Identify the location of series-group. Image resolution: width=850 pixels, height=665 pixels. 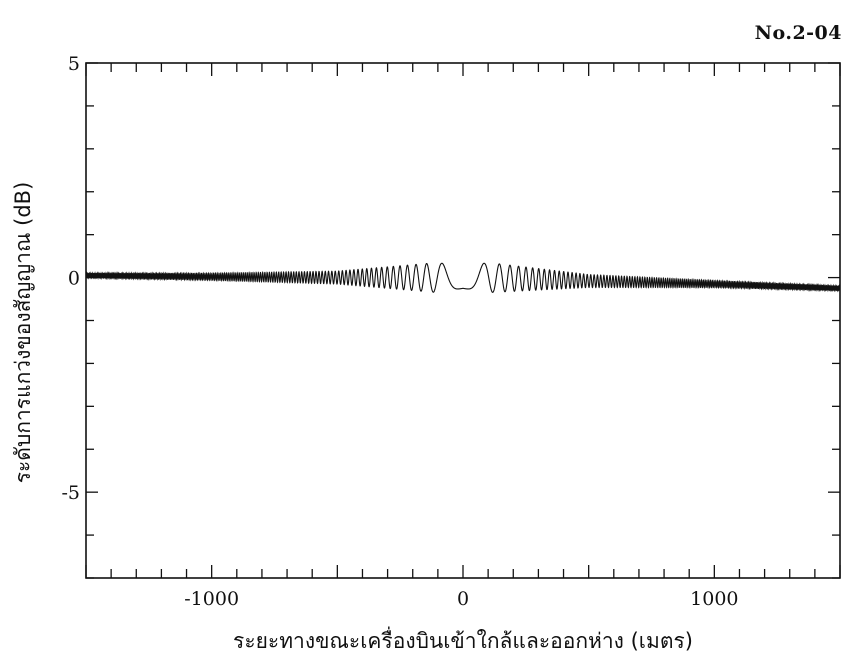
(463, 277).